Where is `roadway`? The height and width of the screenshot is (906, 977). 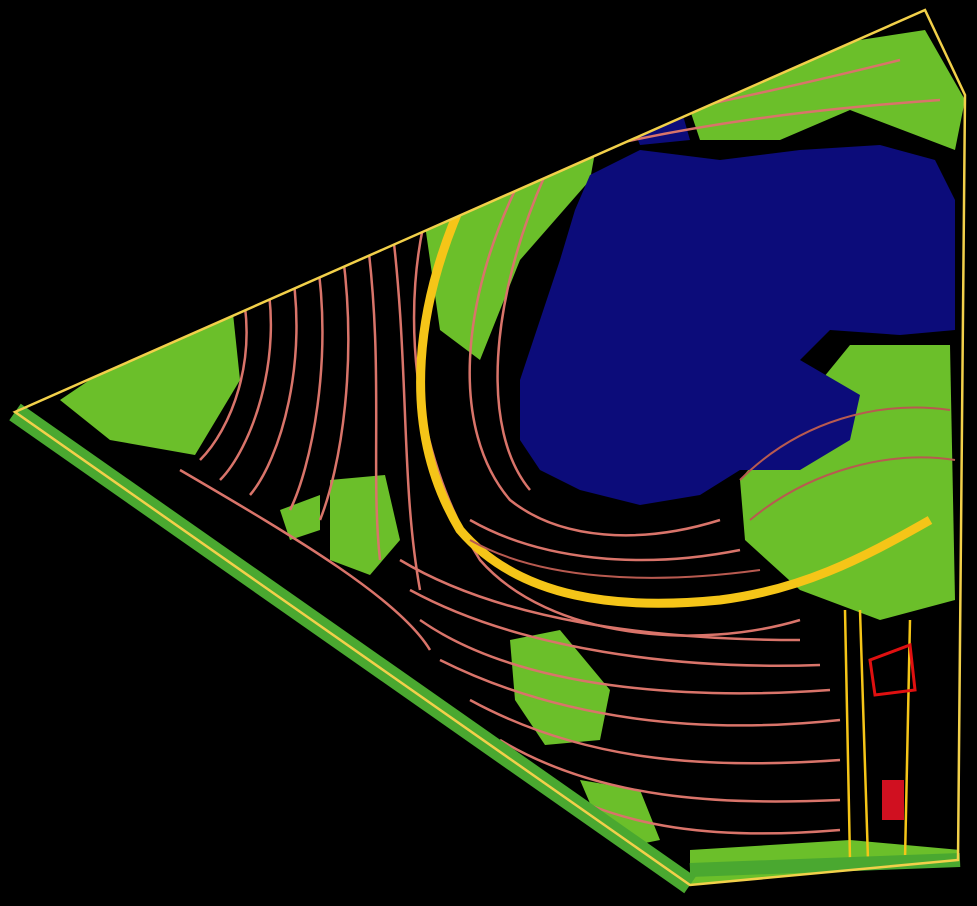
roadway is located at coordinates (825, 865).